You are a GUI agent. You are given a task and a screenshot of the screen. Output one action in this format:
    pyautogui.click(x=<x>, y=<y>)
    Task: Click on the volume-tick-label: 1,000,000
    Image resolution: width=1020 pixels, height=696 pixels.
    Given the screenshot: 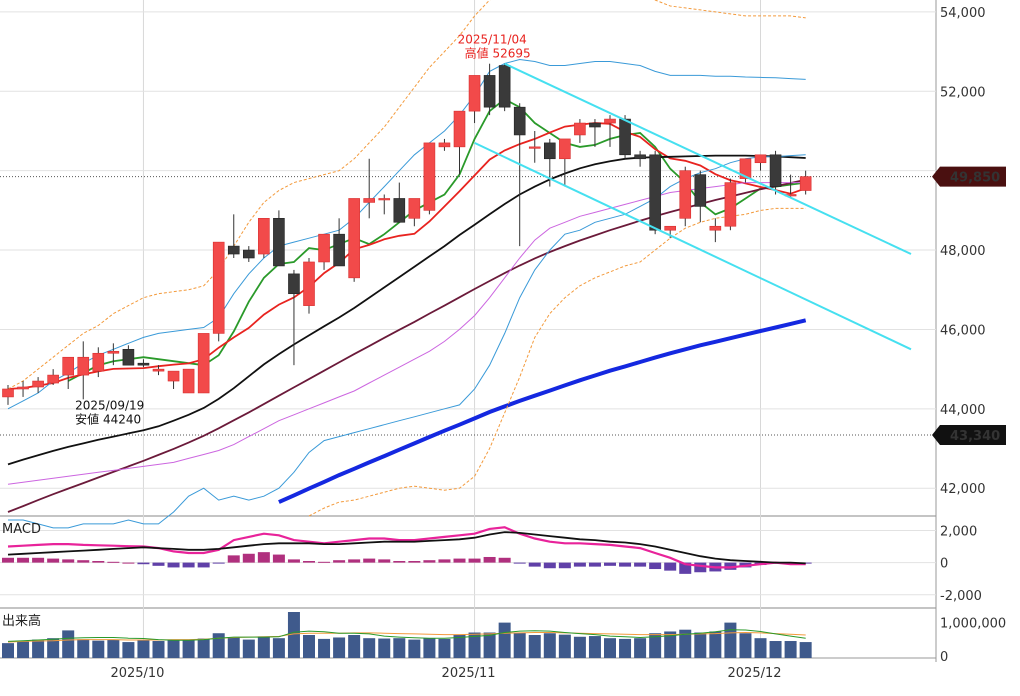 What is the action you would take?
    pyautogui.click(x=973, y=624)
    